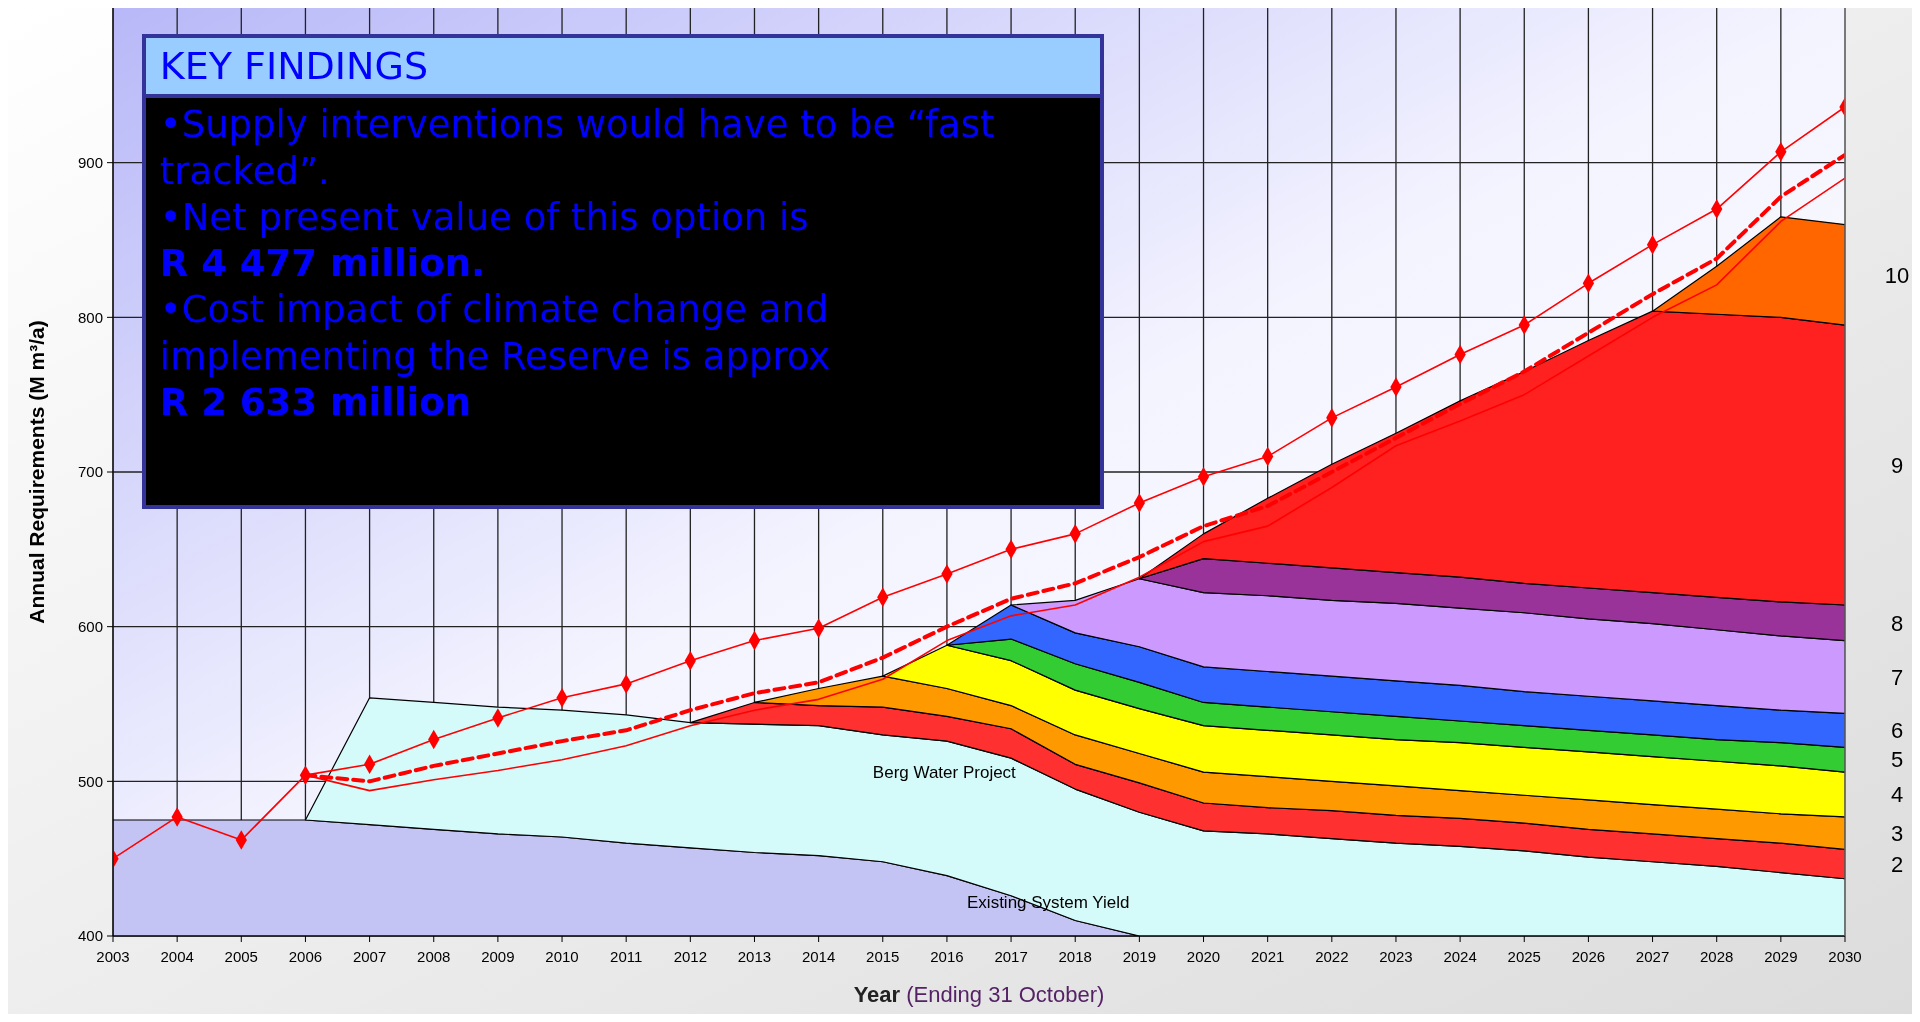 The width and height of the screenshot is (1920, 1022). I want to click on x-tick-label: 2012, so click(690, 956).